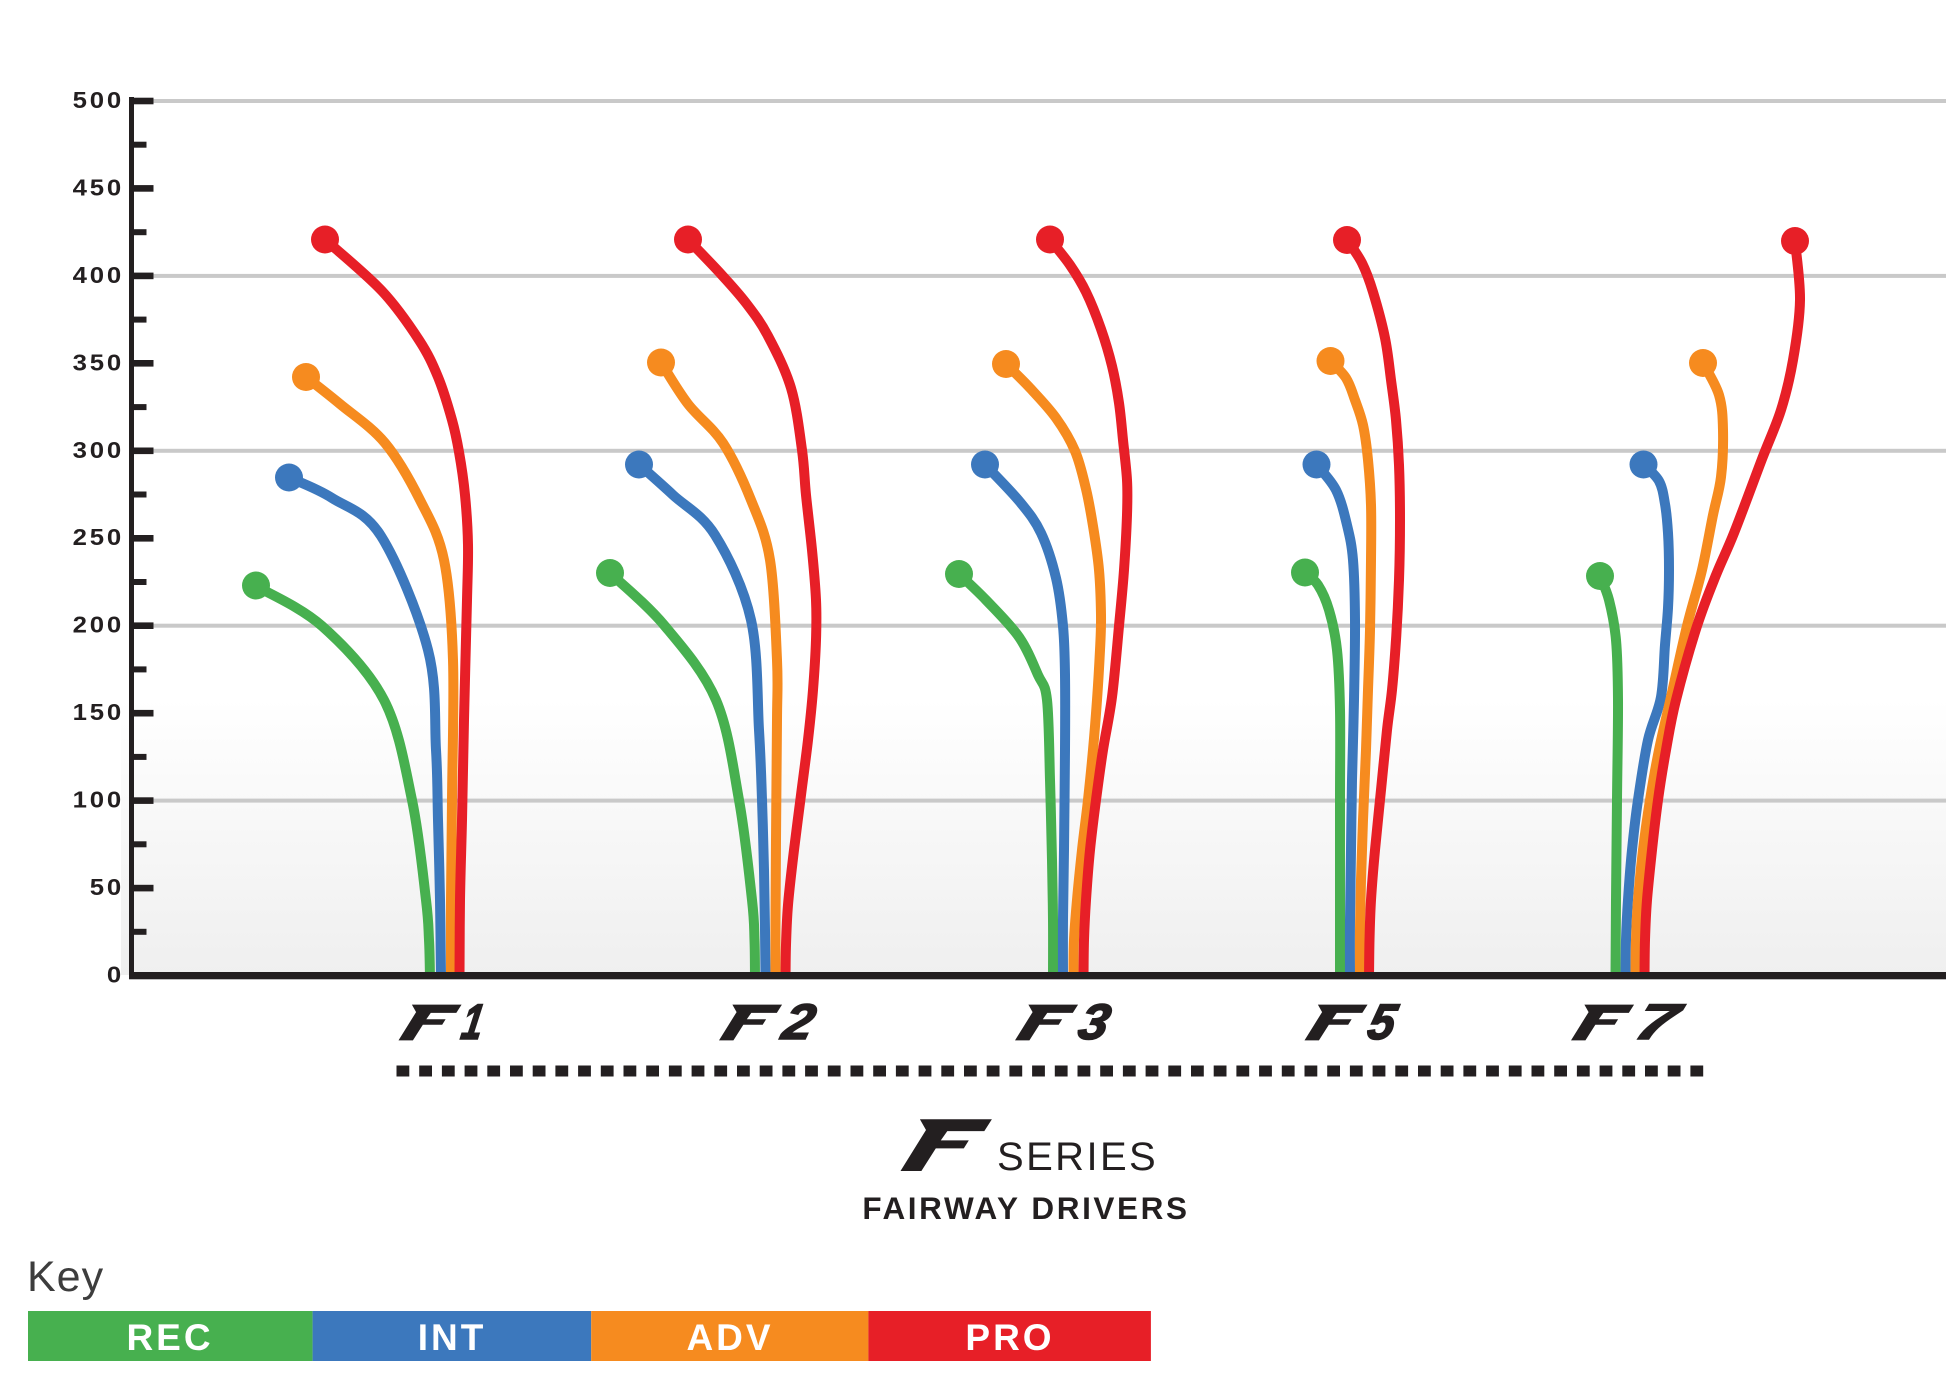 The width and height of the screenshot is (1946, 1398). What do you see at coordinates (98, 800) in the screenshot?
I see `svg-text: 100` at bounding box center [98, 800].